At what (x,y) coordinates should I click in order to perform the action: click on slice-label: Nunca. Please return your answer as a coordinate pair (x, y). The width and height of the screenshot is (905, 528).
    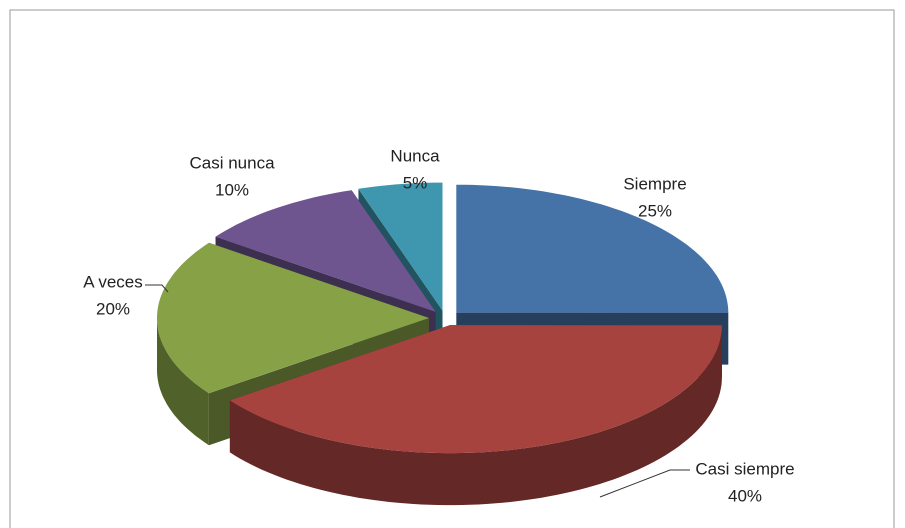
    Looking at the image, I should click on (415, 155).